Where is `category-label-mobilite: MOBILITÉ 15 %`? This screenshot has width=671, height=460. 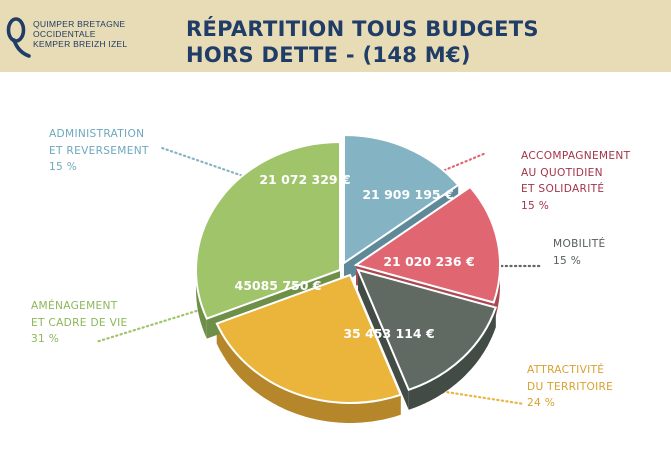
category-label-mobilite: MOBILITÉ 15 % is located at coordinates (579, 252).